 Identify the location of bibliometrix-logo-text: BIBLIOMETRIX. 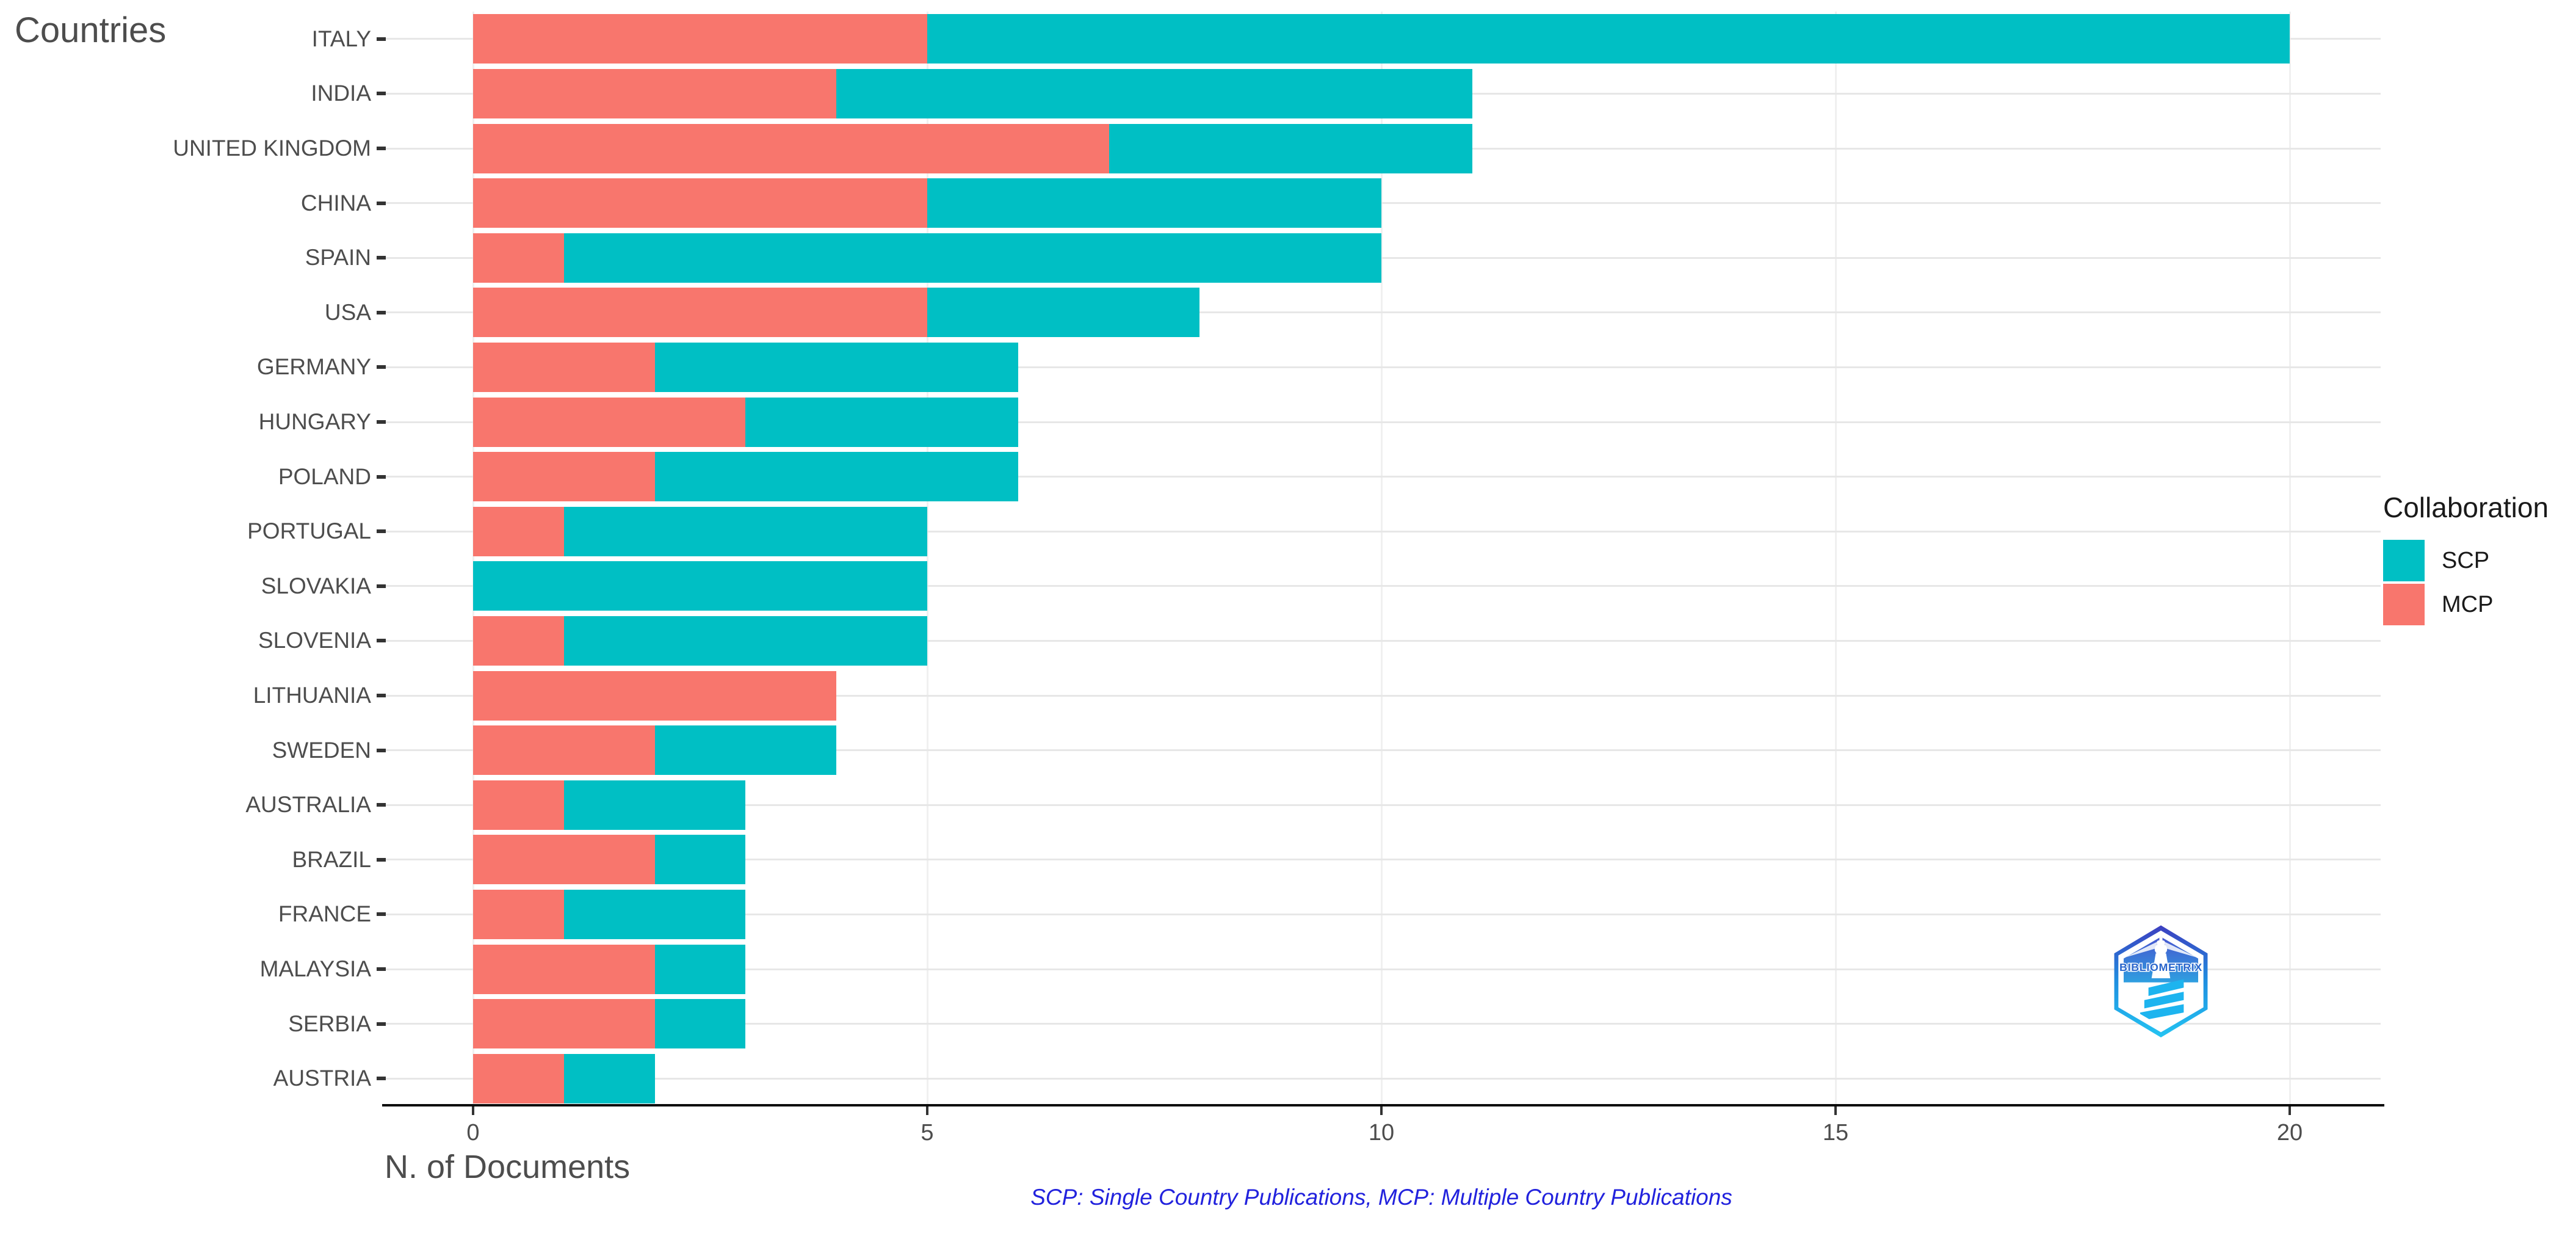
(2160, 967).